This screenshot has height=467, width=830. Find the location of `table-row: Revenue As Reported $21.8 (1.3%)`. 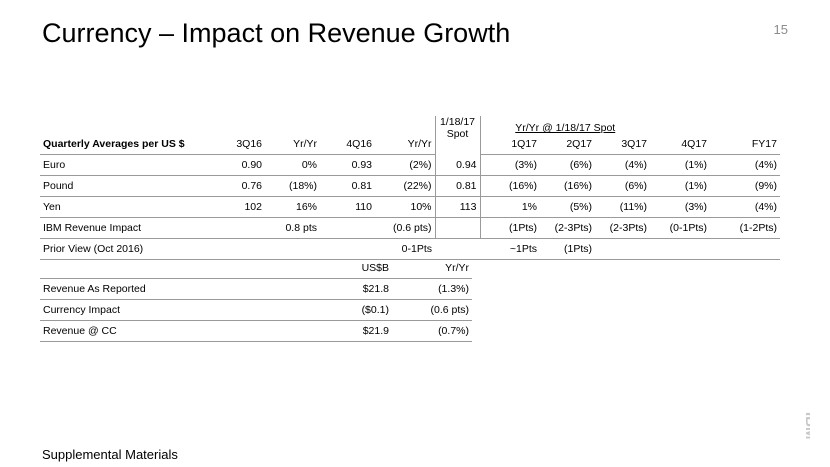

table-row: Revenue As Reported $21.8 (1.3%) is located at coordinates (256, 289).